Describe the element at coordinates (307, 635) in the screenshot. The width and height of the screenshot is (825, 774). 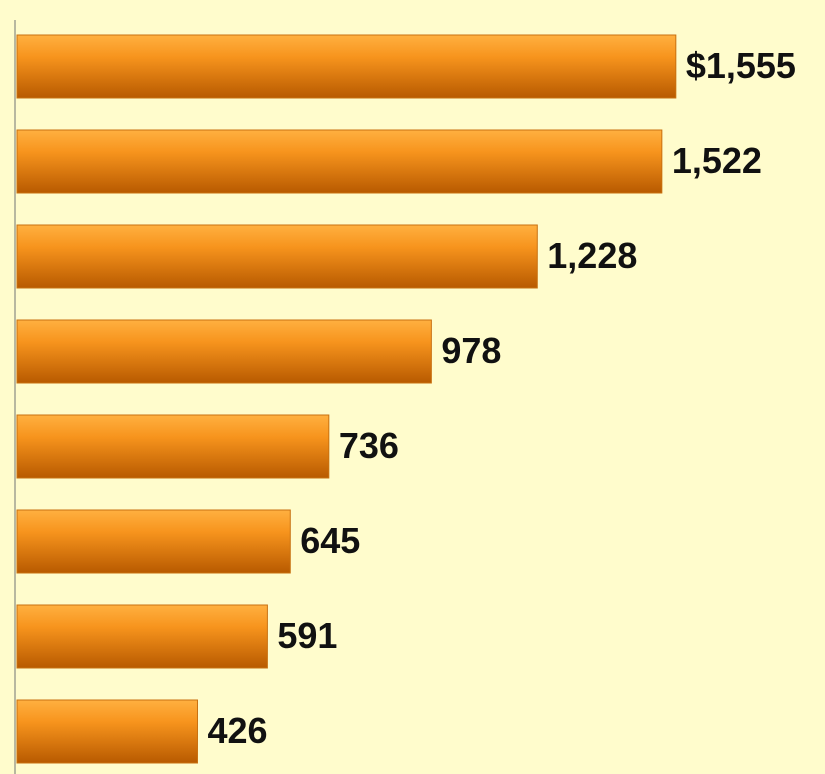
I see `value-label: 591` at that location.